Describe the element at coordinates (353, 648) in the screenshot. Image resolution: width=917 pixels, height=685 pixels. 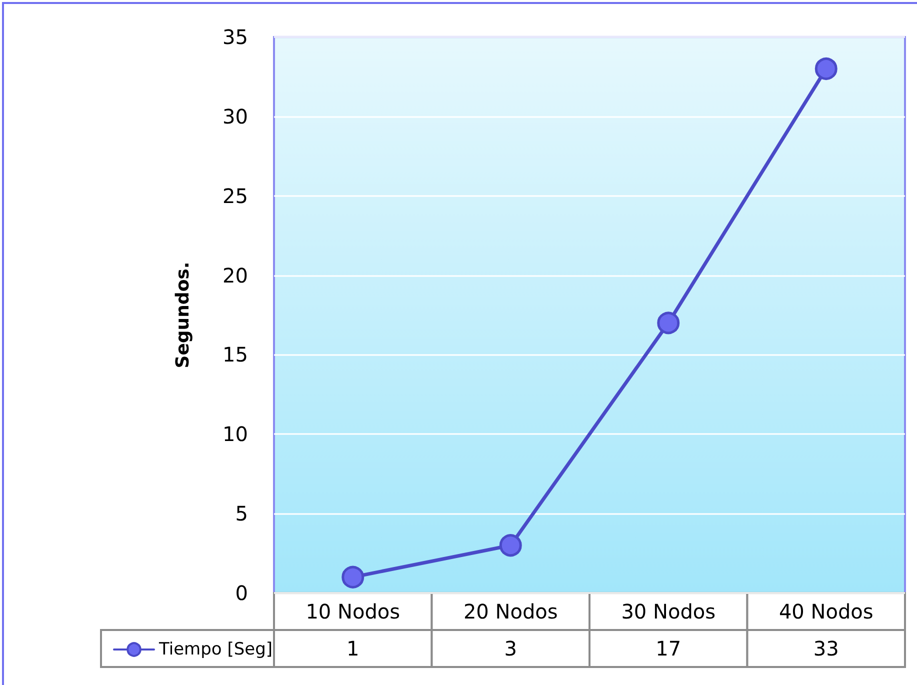
I see `data-label: 1` at that location.